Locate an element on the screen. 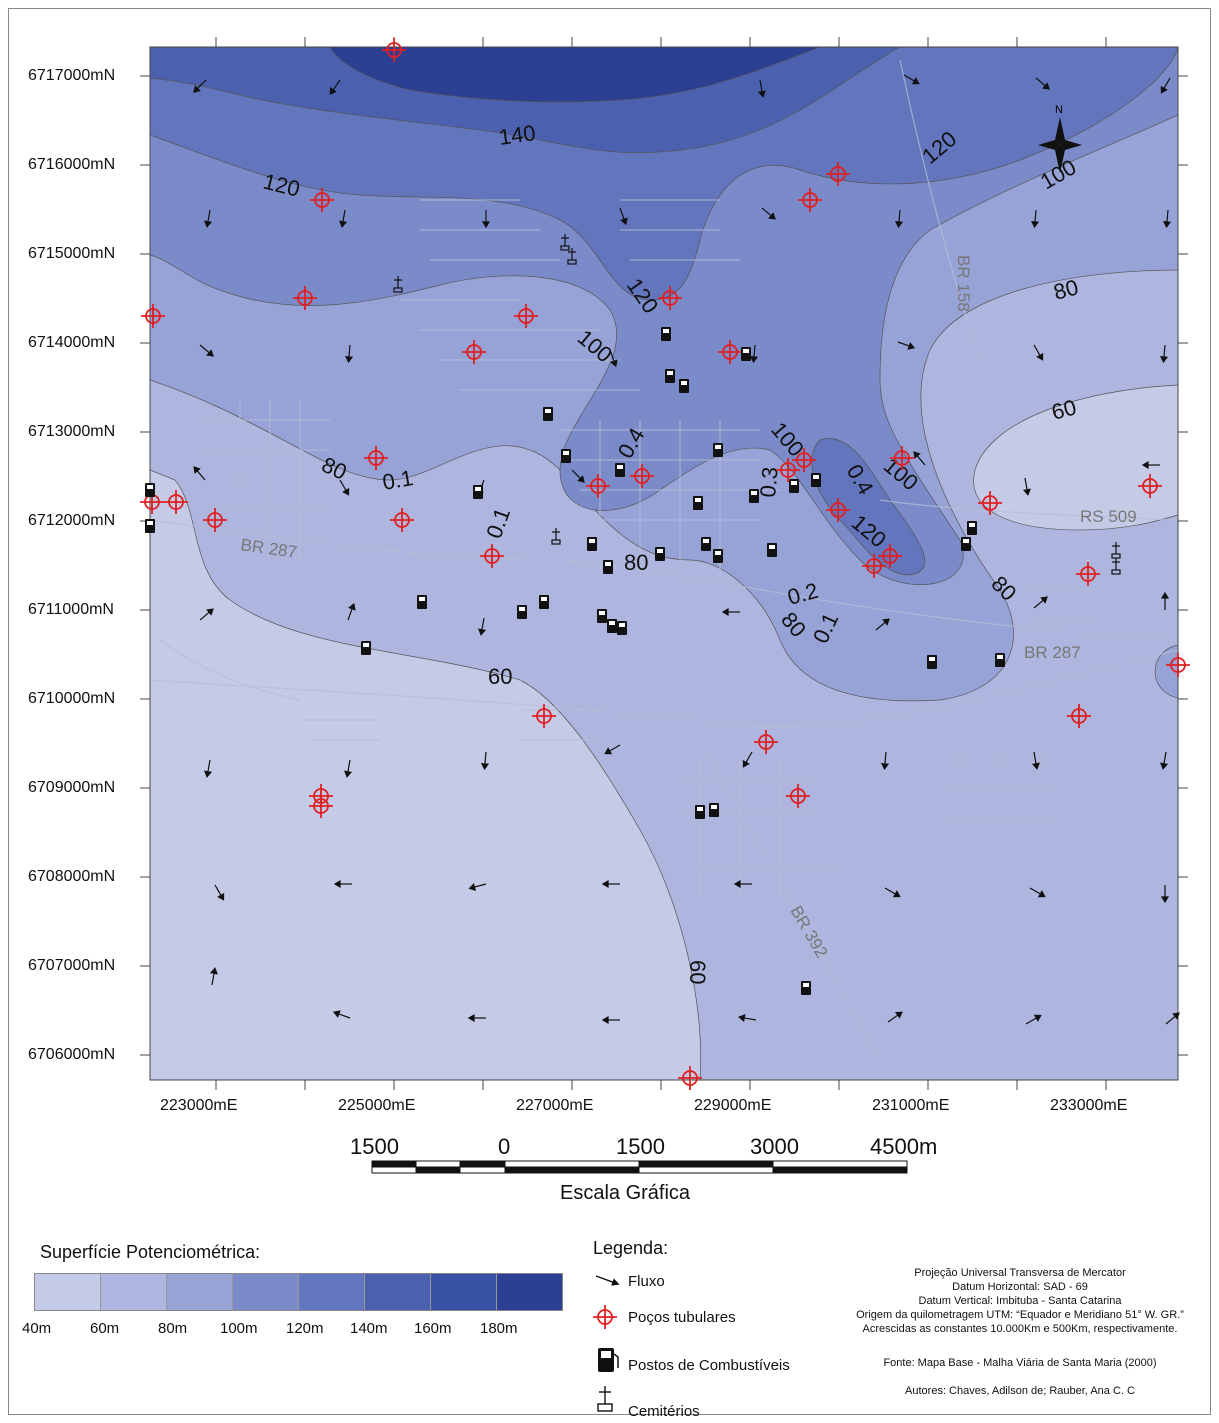  legend-fuel-icon is located at coordinates (608, 1360).